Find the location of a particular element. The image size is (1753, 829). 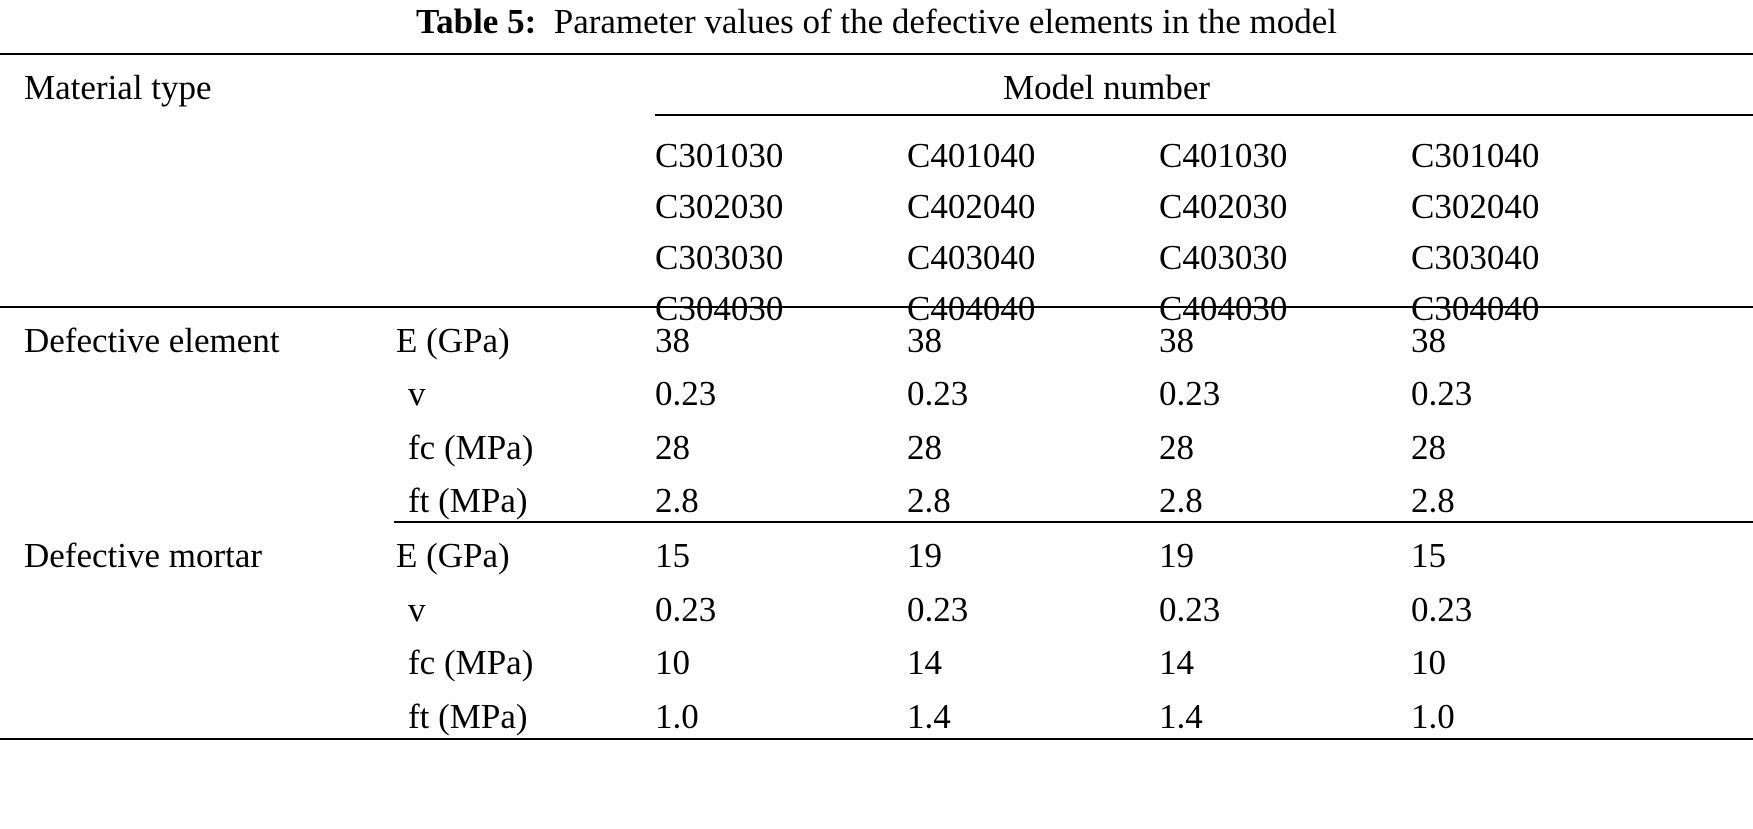

model-code: C304030 is located at coordinates (719, 308).